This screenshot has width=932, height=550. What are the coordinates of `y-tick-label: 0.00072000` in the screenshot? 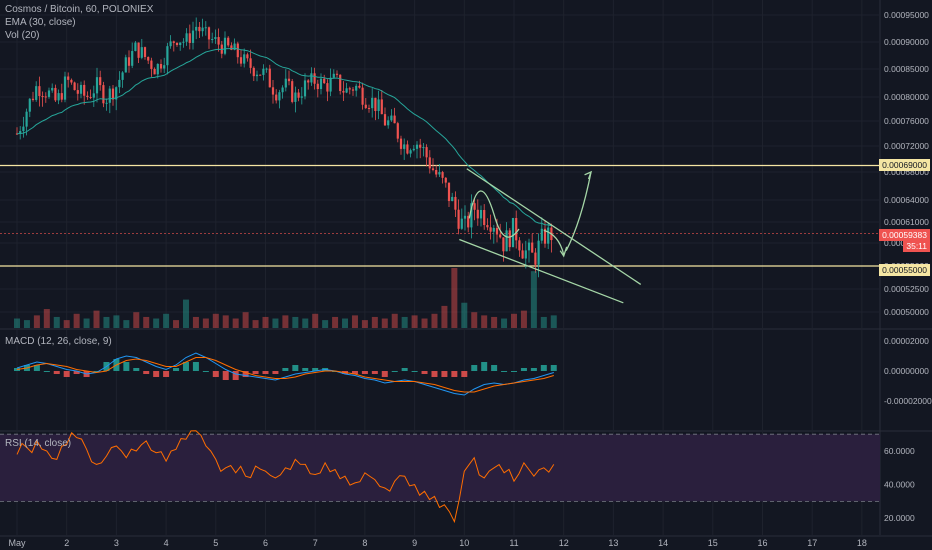 It's located at (906, 146).